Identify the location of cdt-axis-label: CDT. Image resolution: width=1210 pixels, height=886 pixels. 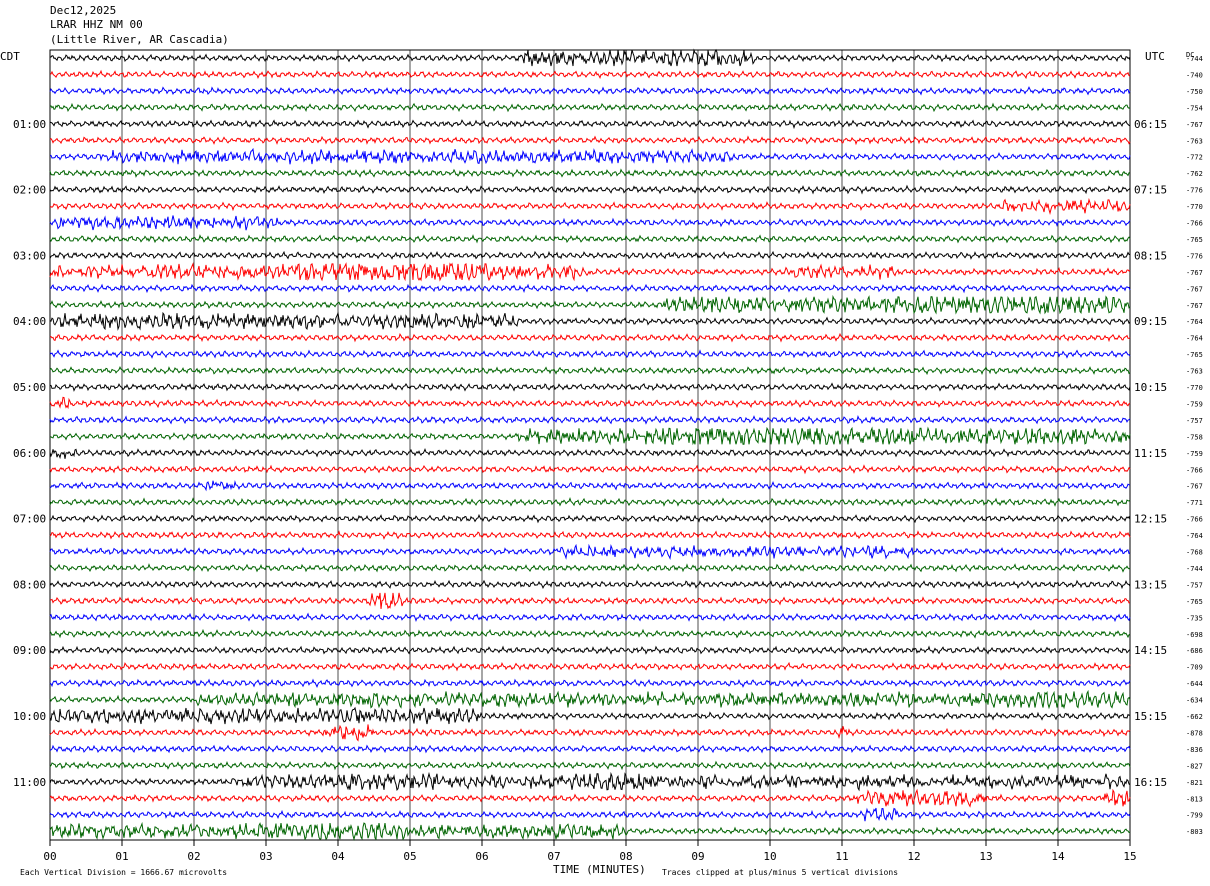
(10, 56).